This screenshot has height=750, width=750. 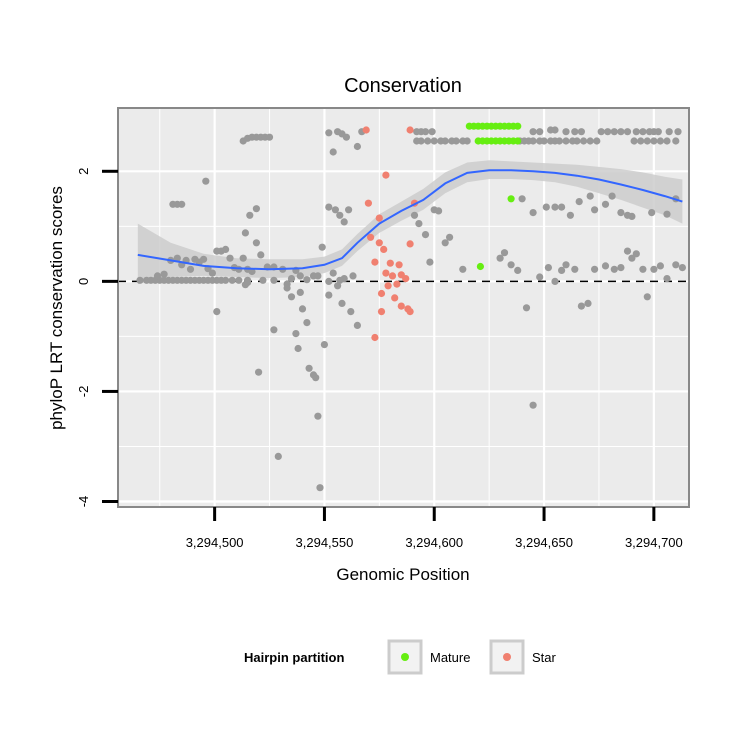 I want to click on legend-label-star: Star, so click(x=544, y=657).